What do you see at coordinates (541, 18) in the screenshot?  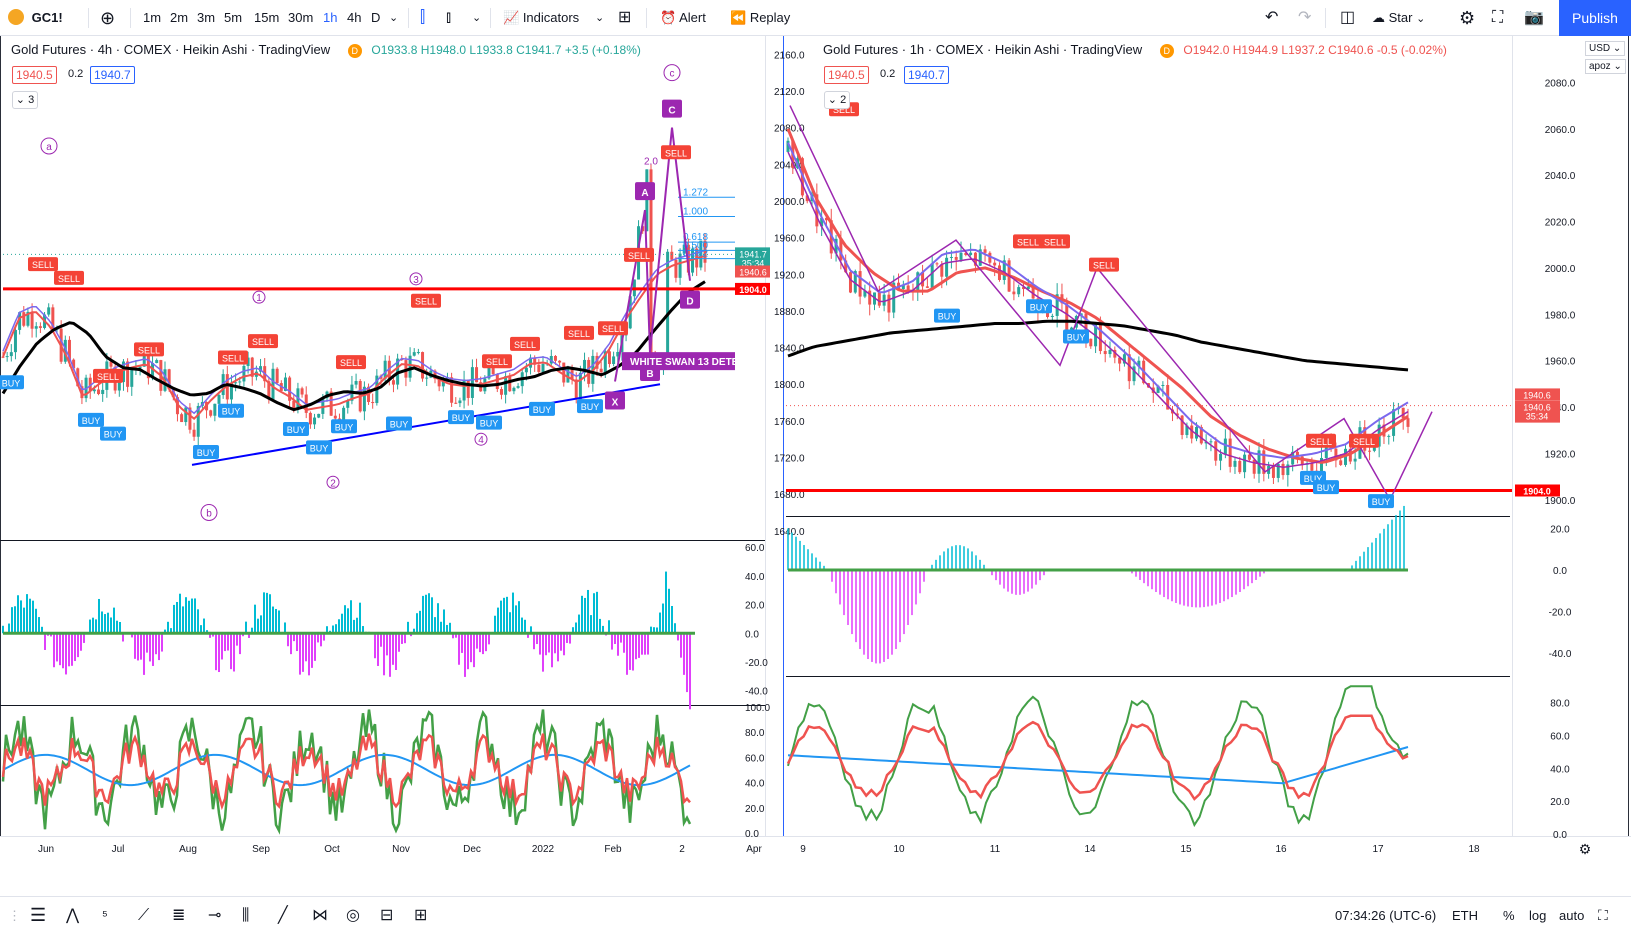 I see `indicators-button: 📈 Indicators` at bounding box center [541, 18].